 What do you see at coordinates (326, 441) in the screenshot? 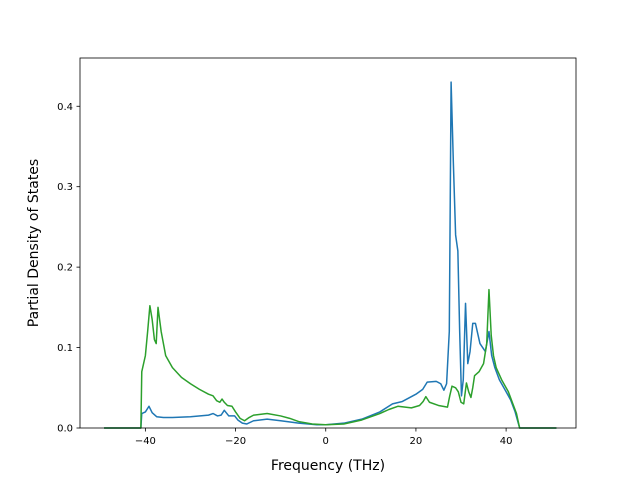
I see `x-tick-label: 0` at bounding box center [326, 441].